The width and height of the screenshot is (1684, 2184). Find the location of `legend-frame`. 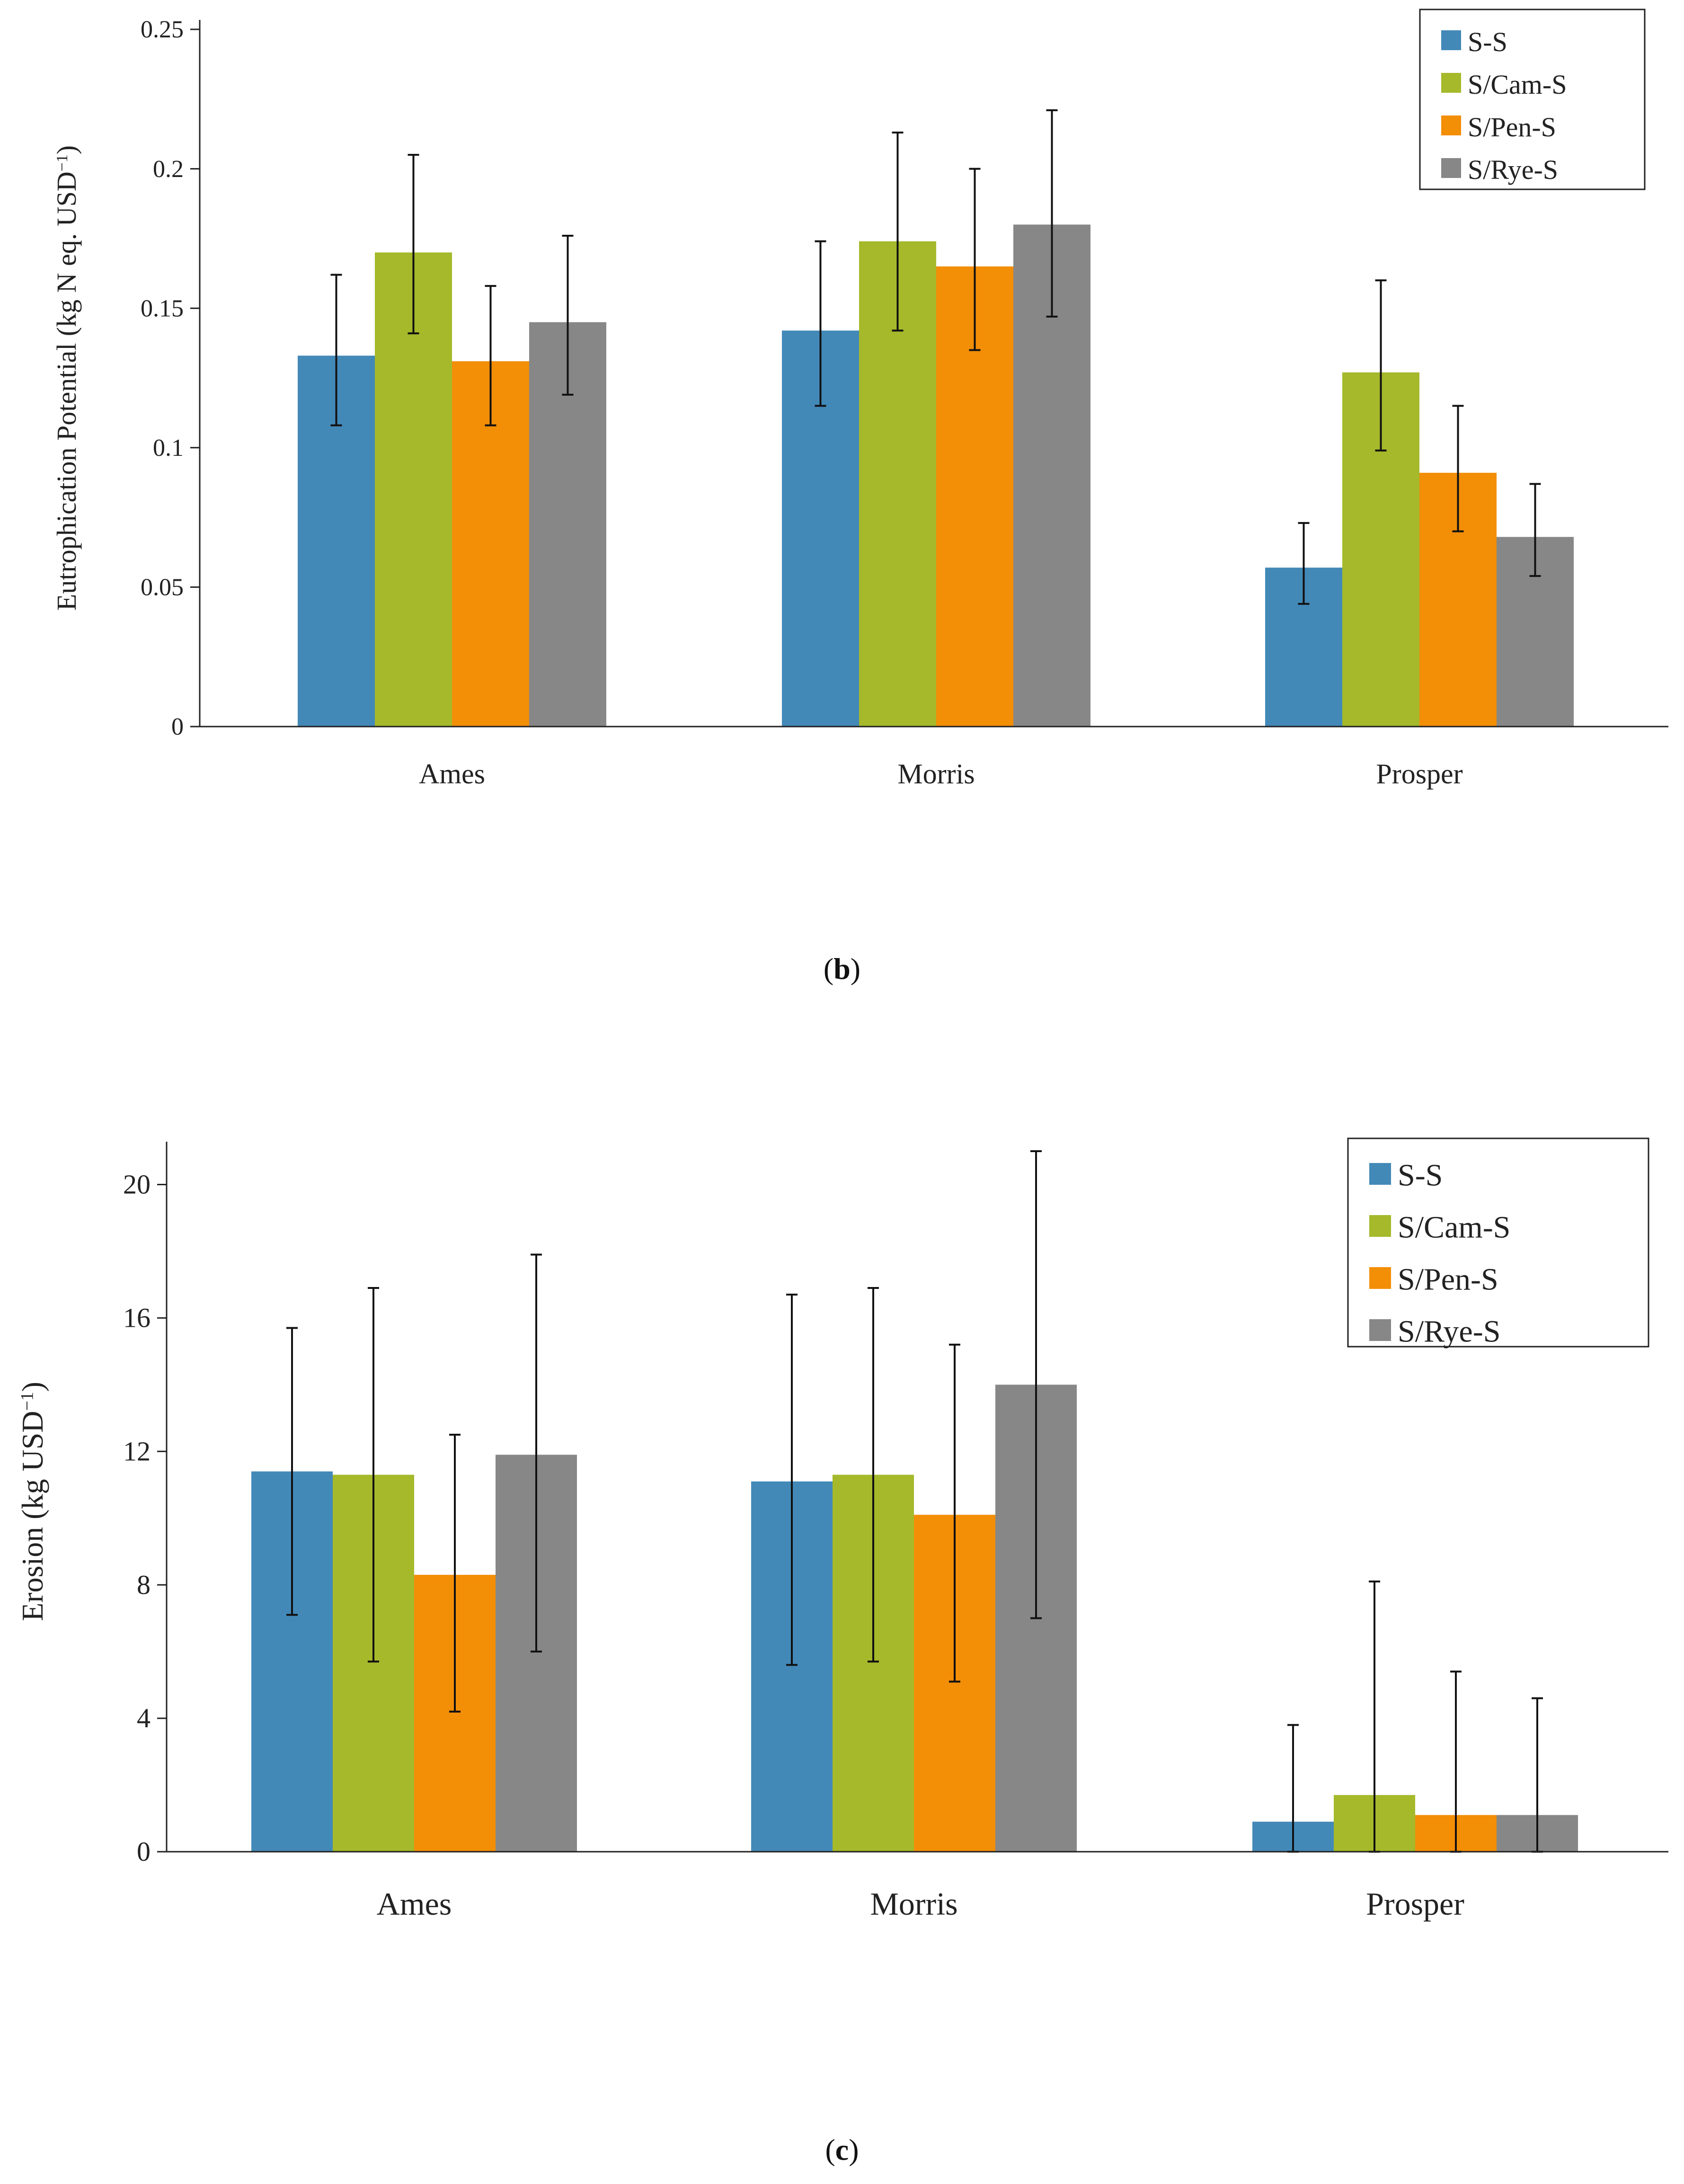

legend-frame is located at coordinates (1498, 1243).